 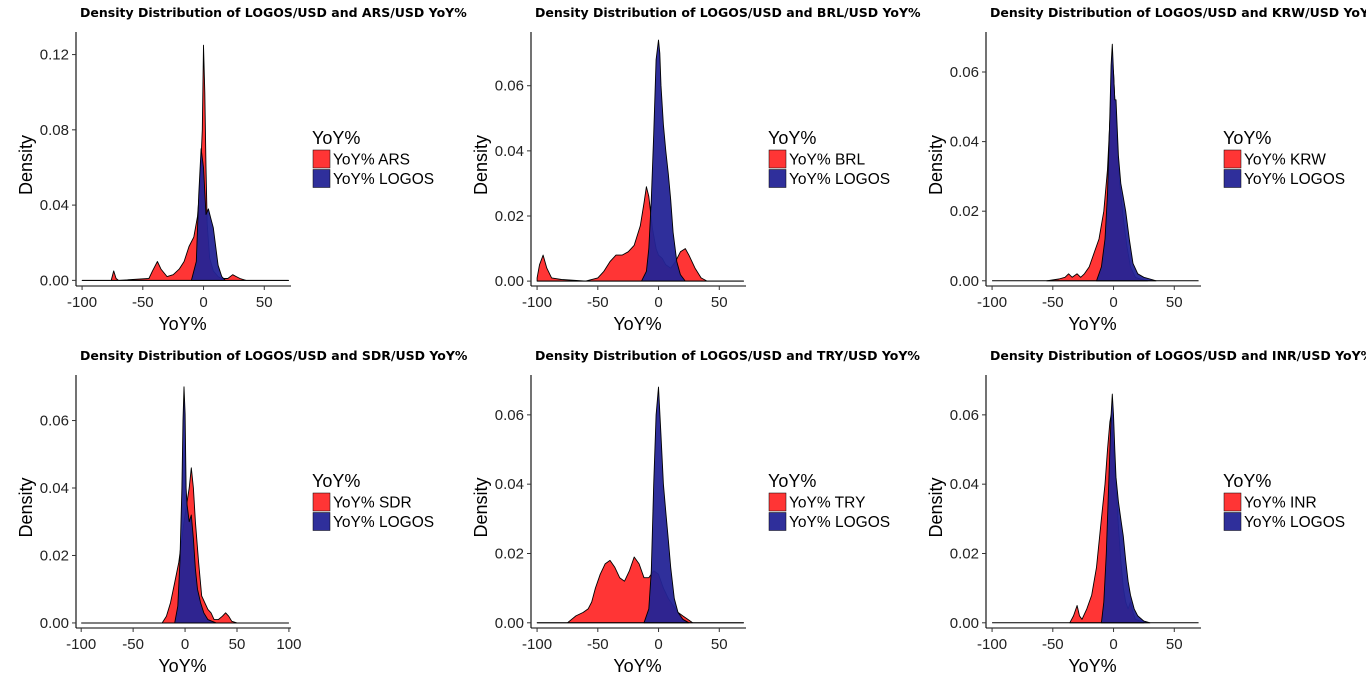 I want to click on legend: YoY% YoY% INR YoY% LOGOS, so click(x=1284, y=501).